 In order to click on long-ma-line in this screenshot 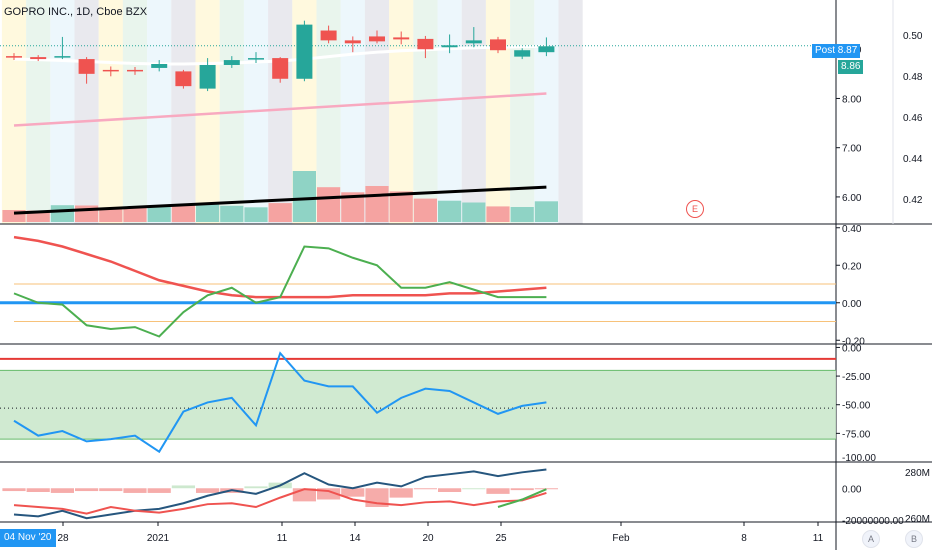, I will do `click(280, 109)`.